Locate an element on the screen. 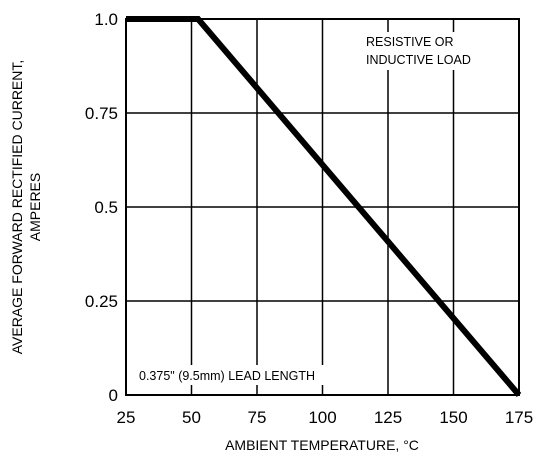 This screenshot has height=459, width=541. y-tick-labels: 0 0.25 0.5 0.75 1.0 is located at coordinates (101, 207).